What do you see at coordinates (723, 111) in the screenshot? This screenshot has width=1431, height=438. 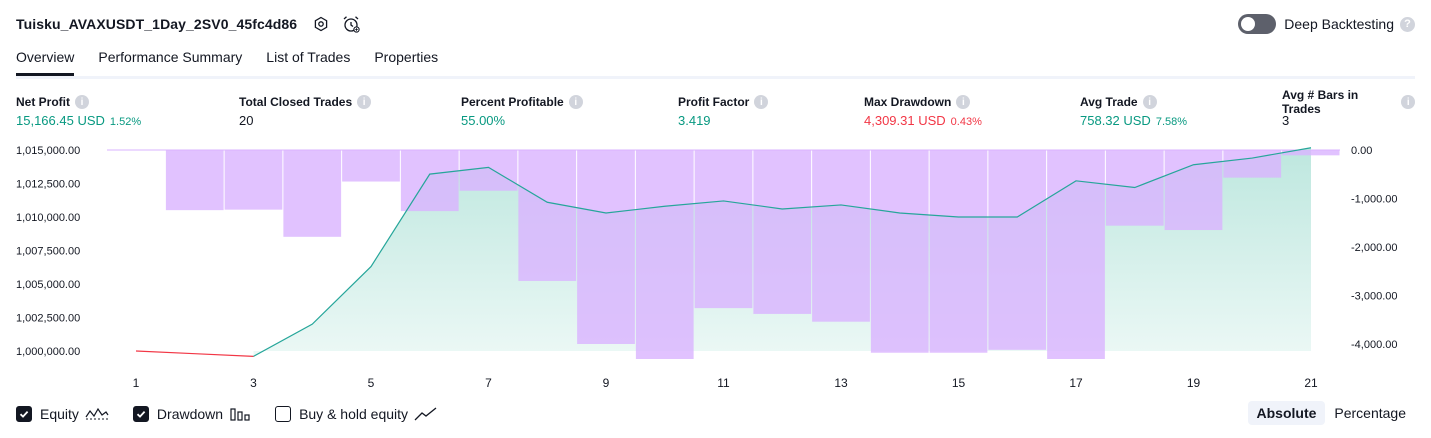 I see `metric-profit-factor: Profit Factor i 3.419` at bounding box center [723, 111].